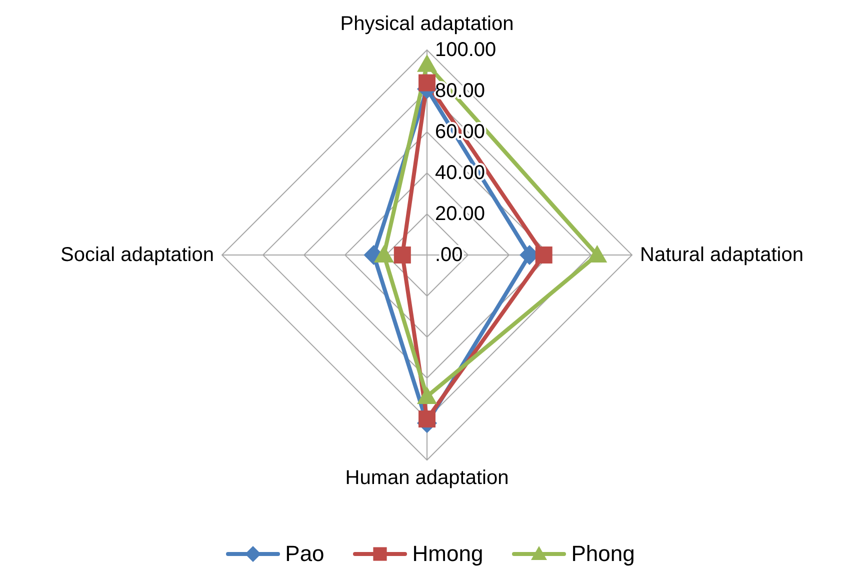 This screenshot has height=575, width=860. Describe the element at coordinates (448, 554) in the screenshot. I see `legend-label: Hmong` at that location.